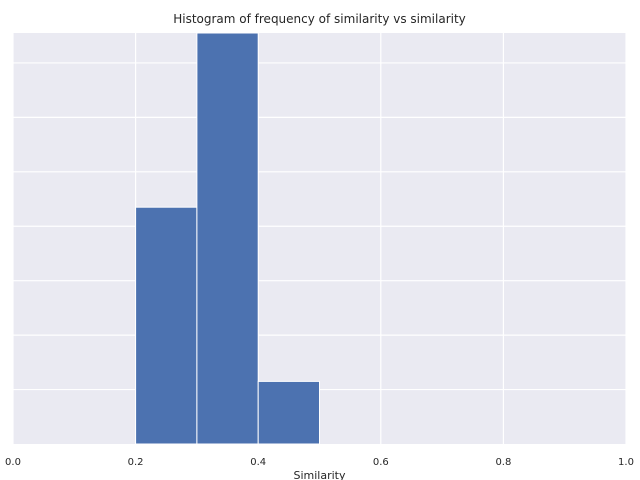 This screenshot has width=640, height=480. Describe the element at coordinates (136, 462) in the screenshot. I see `x-tick-label: 0.2` at that location.